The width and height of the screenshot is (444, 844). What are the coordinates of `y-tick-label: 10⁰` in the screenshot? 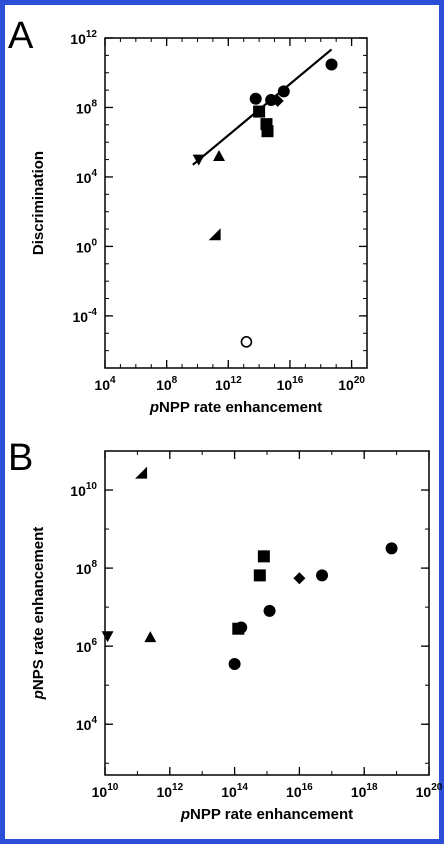 It's located at (87, 246).